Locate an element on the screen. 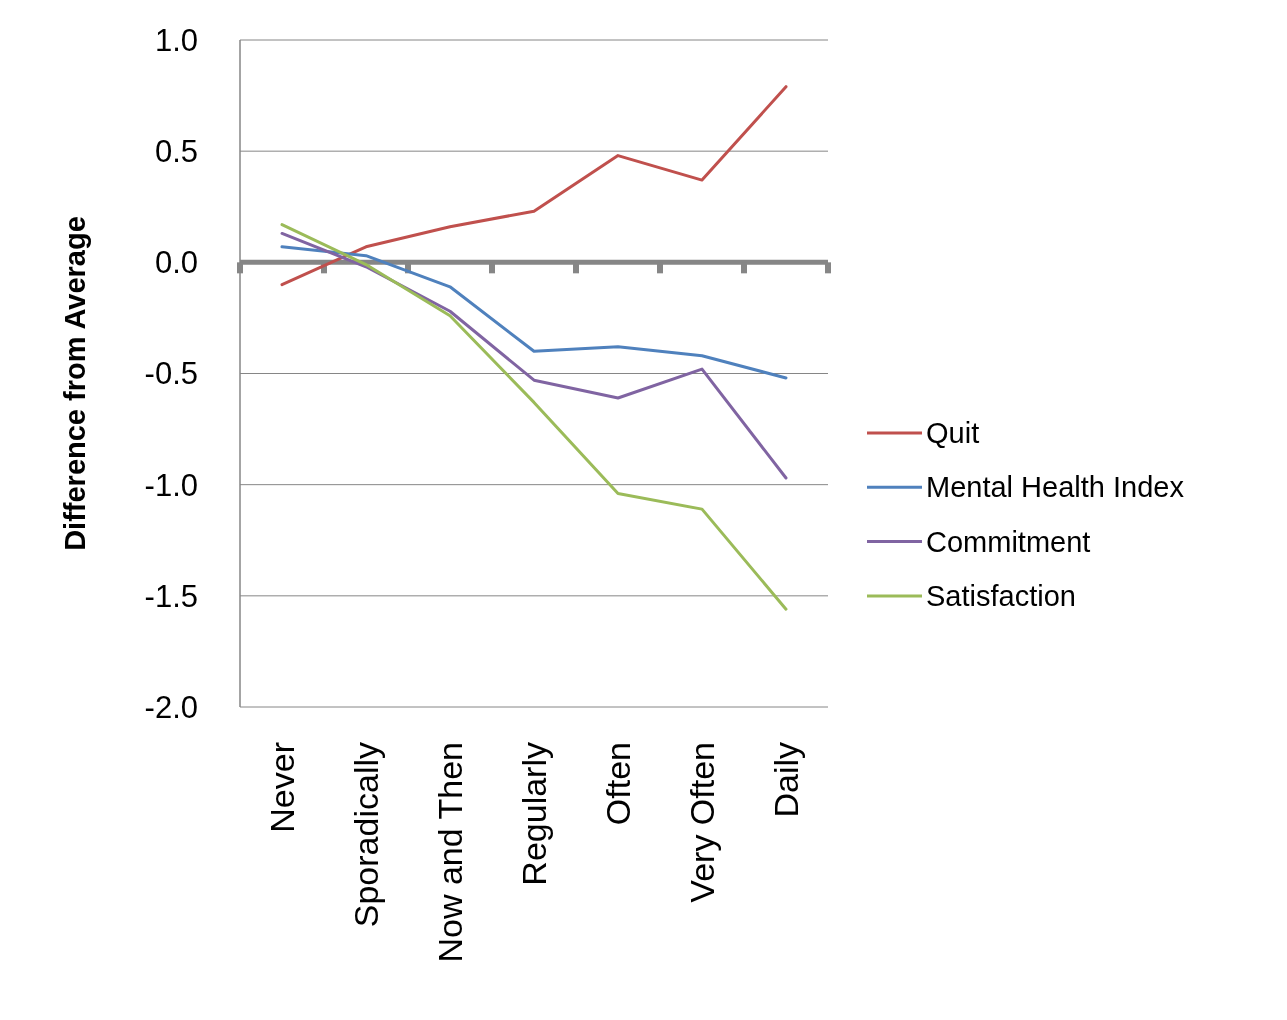 The height and width of the screenshot is (1020, 1287). x-tick-label: Daily is located at coordinates (785, 780).